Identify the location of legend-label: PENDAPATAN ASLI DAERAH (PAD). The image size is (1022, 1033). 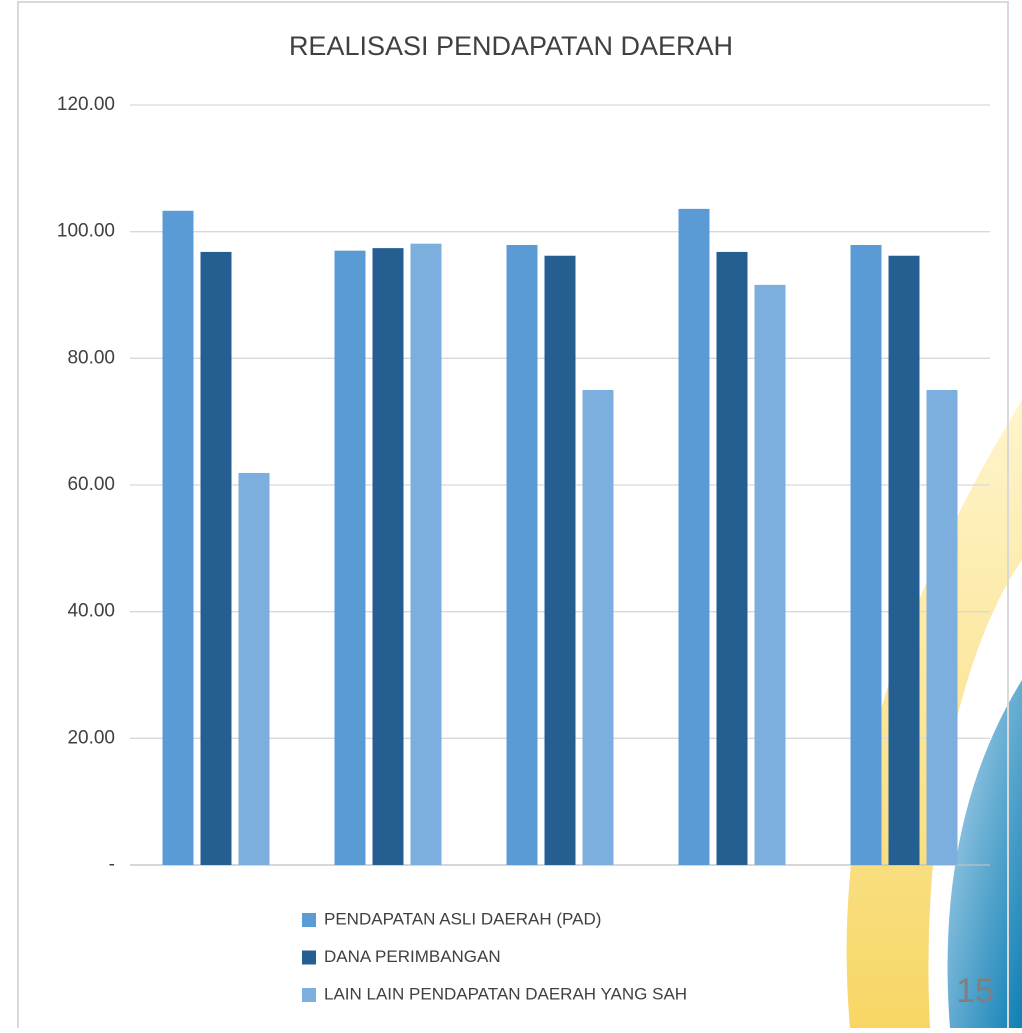
(462, 918).